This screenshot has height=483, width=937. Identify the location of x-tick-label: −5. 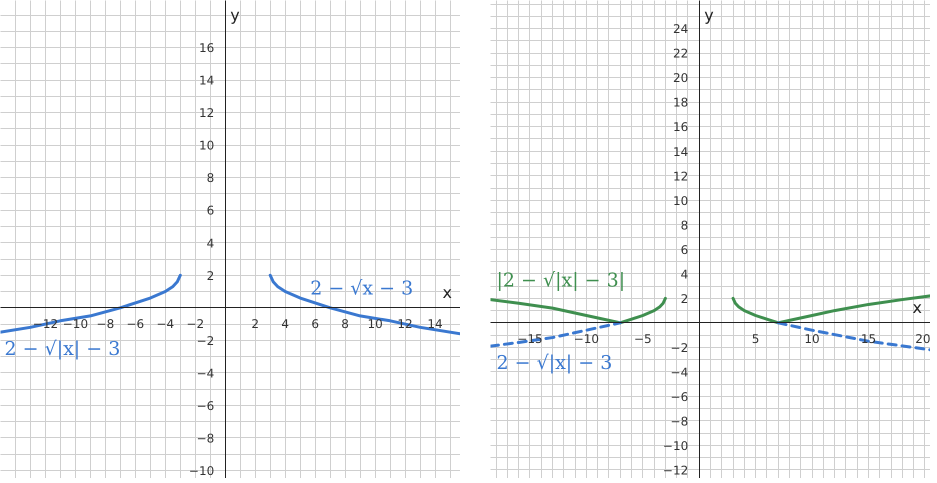
(643, 339).